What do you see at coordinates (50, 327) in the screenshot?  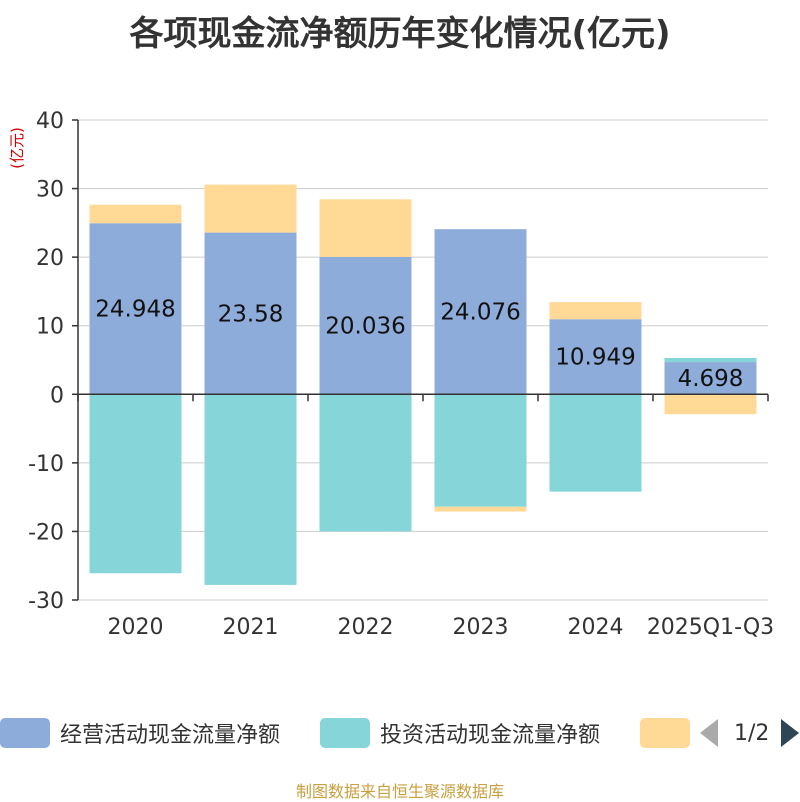 I see `y-tick-label: 10` at bounding box center [50, 327].